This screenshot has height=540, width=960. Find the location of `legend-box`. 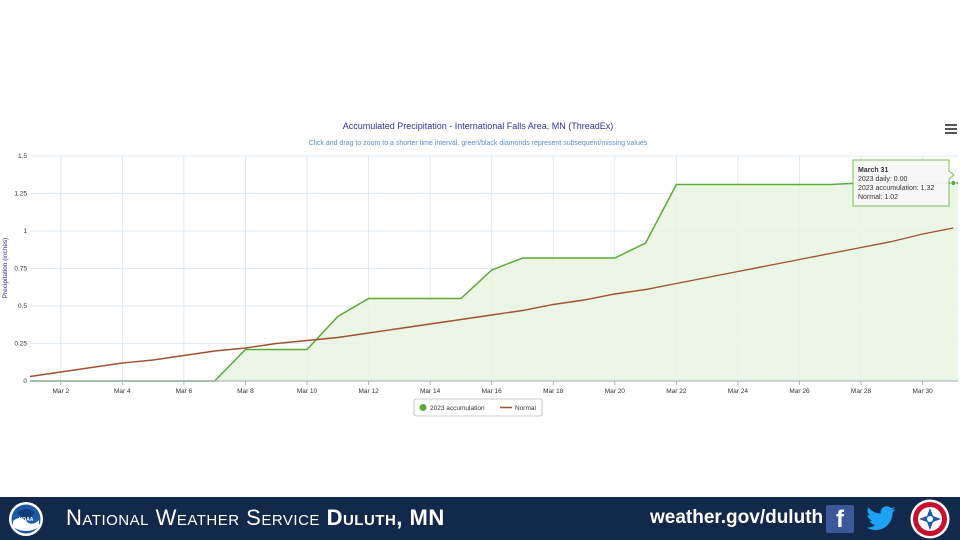

legend-box is located at coordinates (478, 407).